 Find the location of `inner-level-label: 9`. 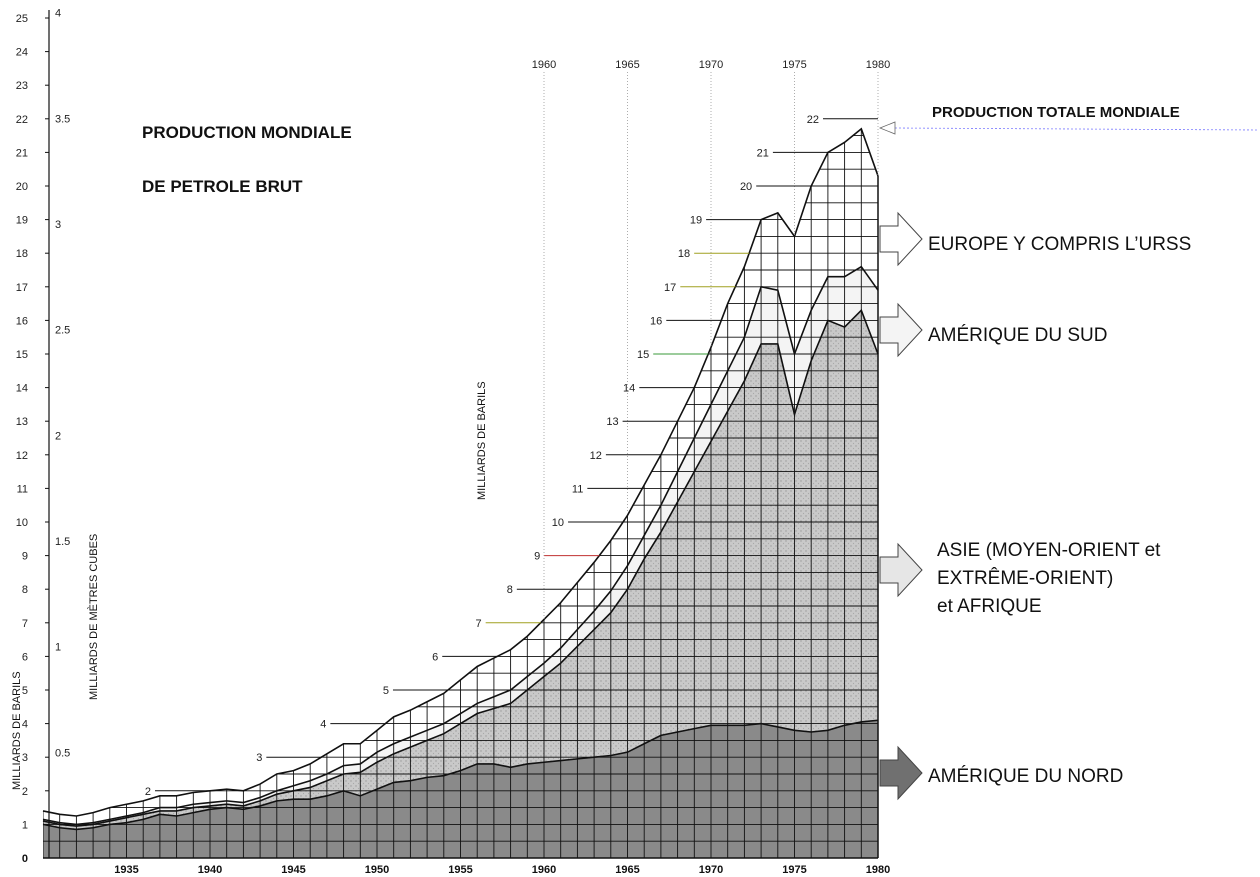

inner-level-label: 9 is located at coordinates (537, 557).